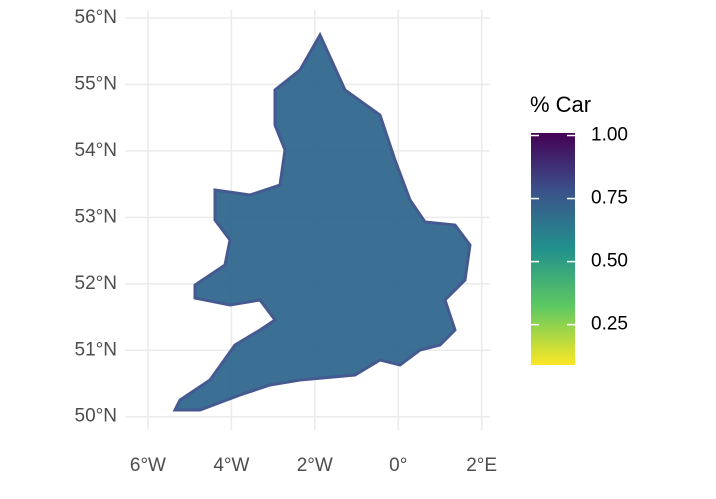 The image size is (716, 499). What do you see at coordinates (481, 465) in the screenshot?
I see `x-tick-label: 2°E` at bounding box center [481, 465].